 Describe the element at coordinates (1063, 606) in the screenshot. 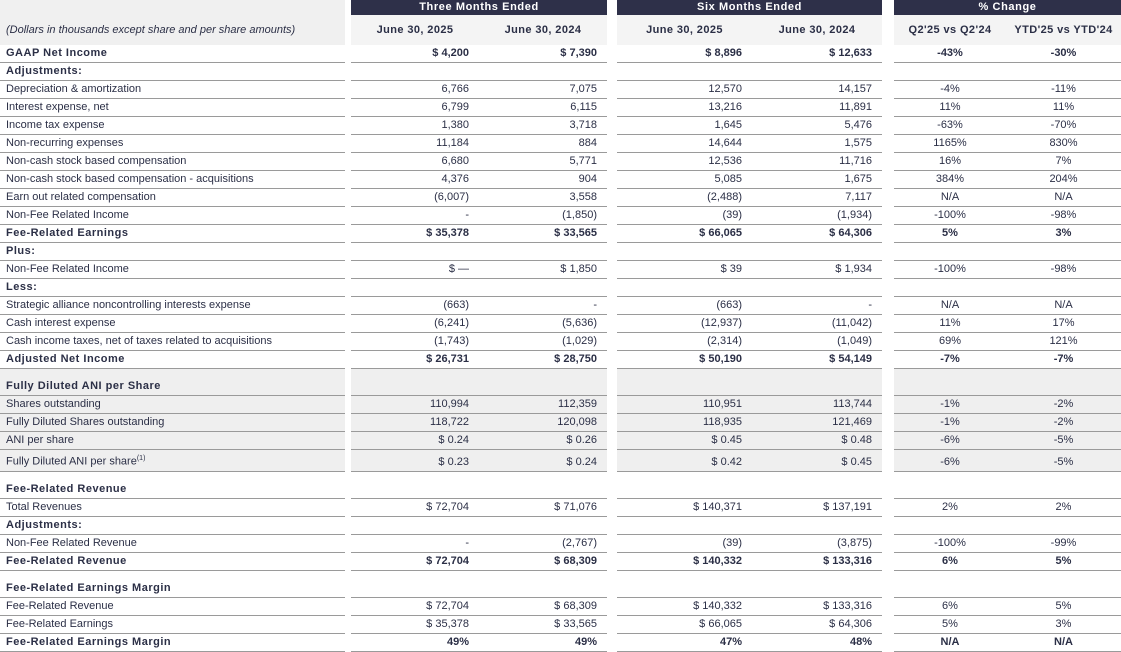

I see `cell-ytd-change: 5%` at that location.